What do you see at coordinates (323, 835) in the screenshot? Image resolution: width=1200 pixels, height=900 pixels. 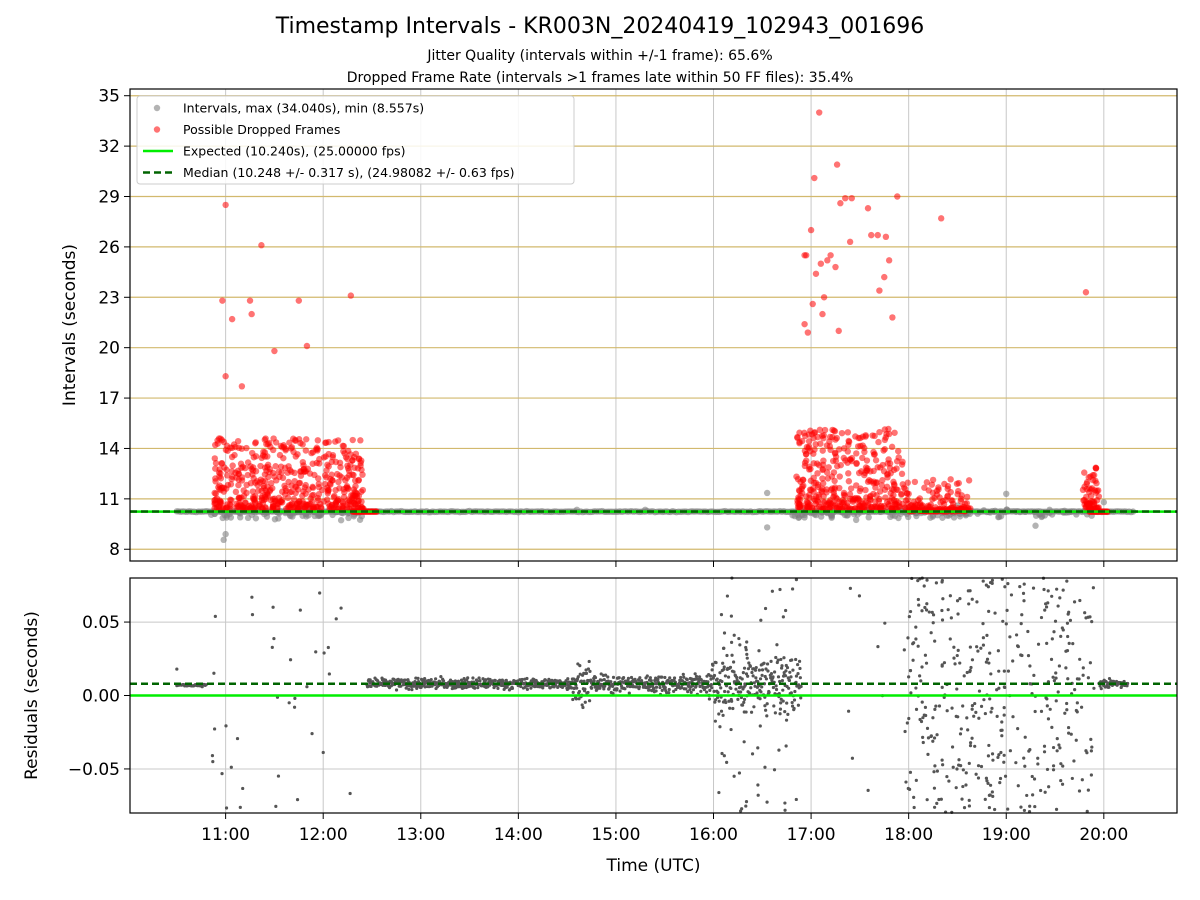 I see `x-tick-label: 12:00` at bounding box center [323, 835].